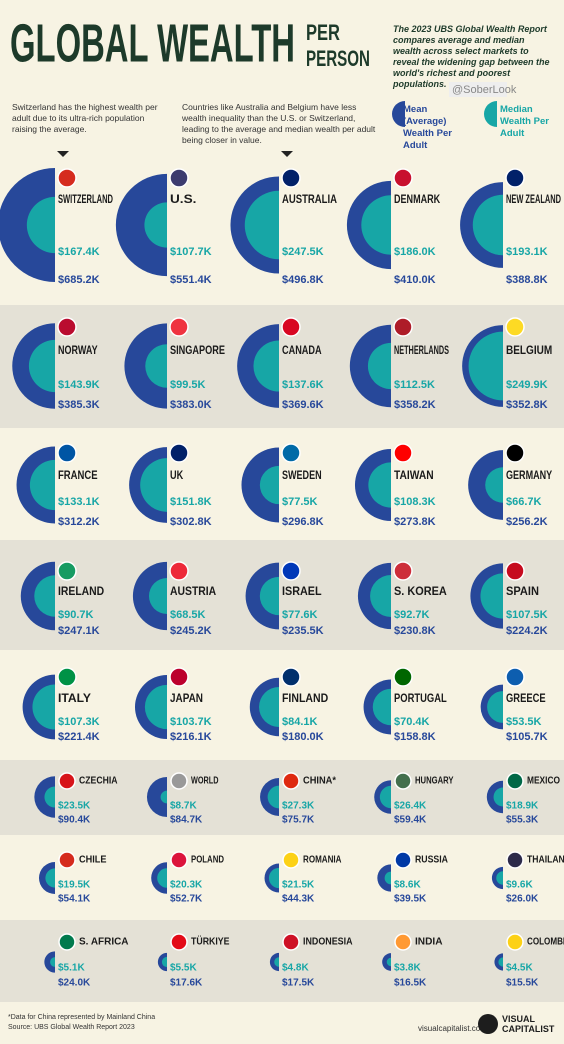 The image size is (564, 1044). I want to click on mean-label: $302.8K, so click(191, 522).